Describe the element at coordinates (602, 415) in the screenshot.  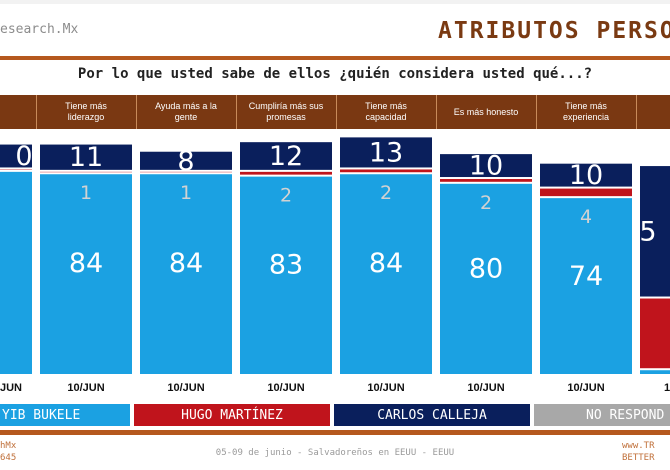
I see `legend-item-3: NO RESPOND` at that location.